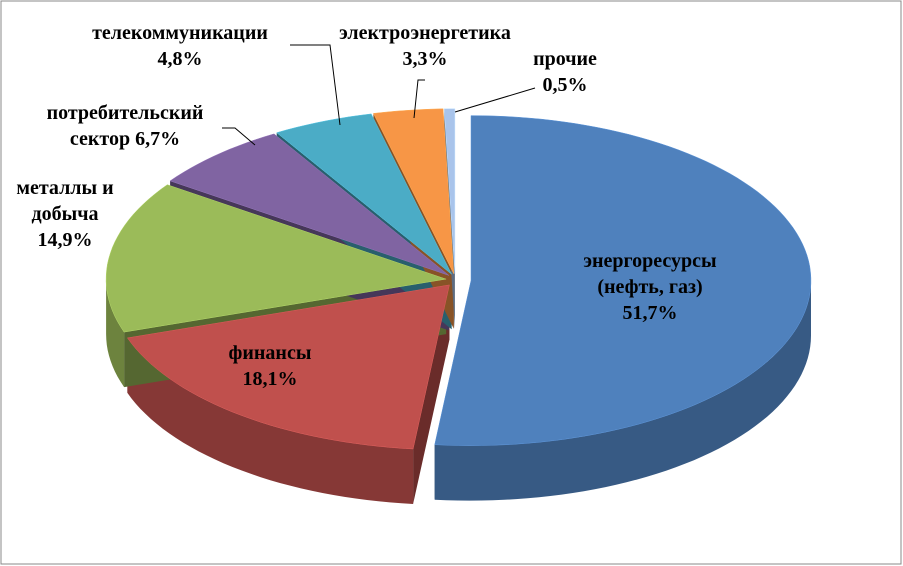 The height and width of the screenshot is (566, 903). What do you see at coordinates (565, 85) in the screenshot?
I see `value-label: 0,5%` at bounding box center [565, 85].